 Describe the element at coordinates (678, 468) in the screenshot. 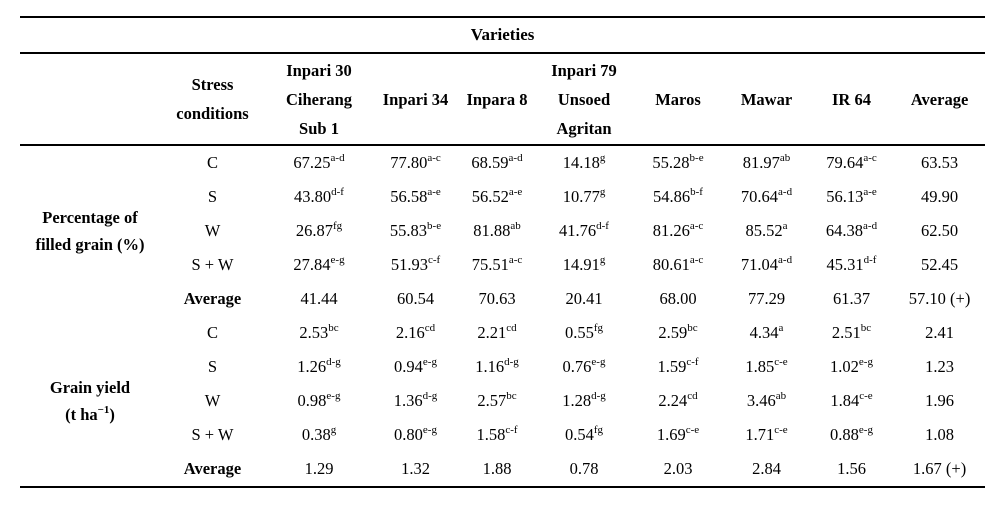

I see `cell-value: 2.03` at that location.